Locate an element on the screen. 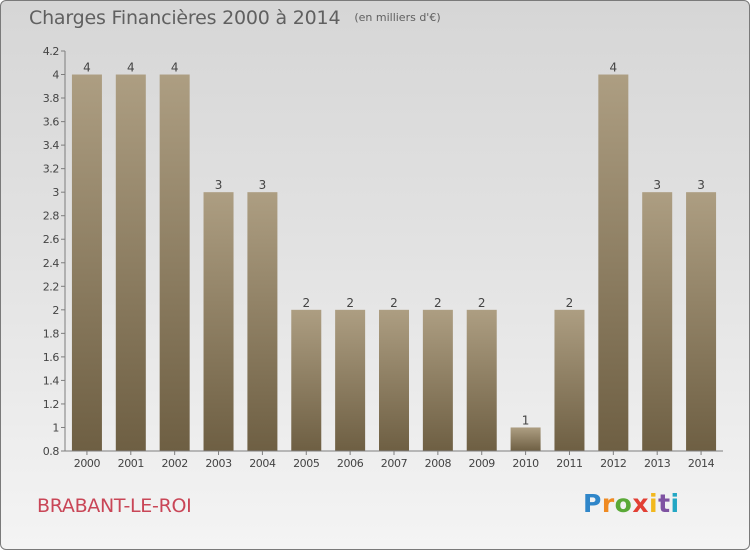 The width and height of the screenshot is (750, 550). bar-2006 is located at coordinates (350, 380).